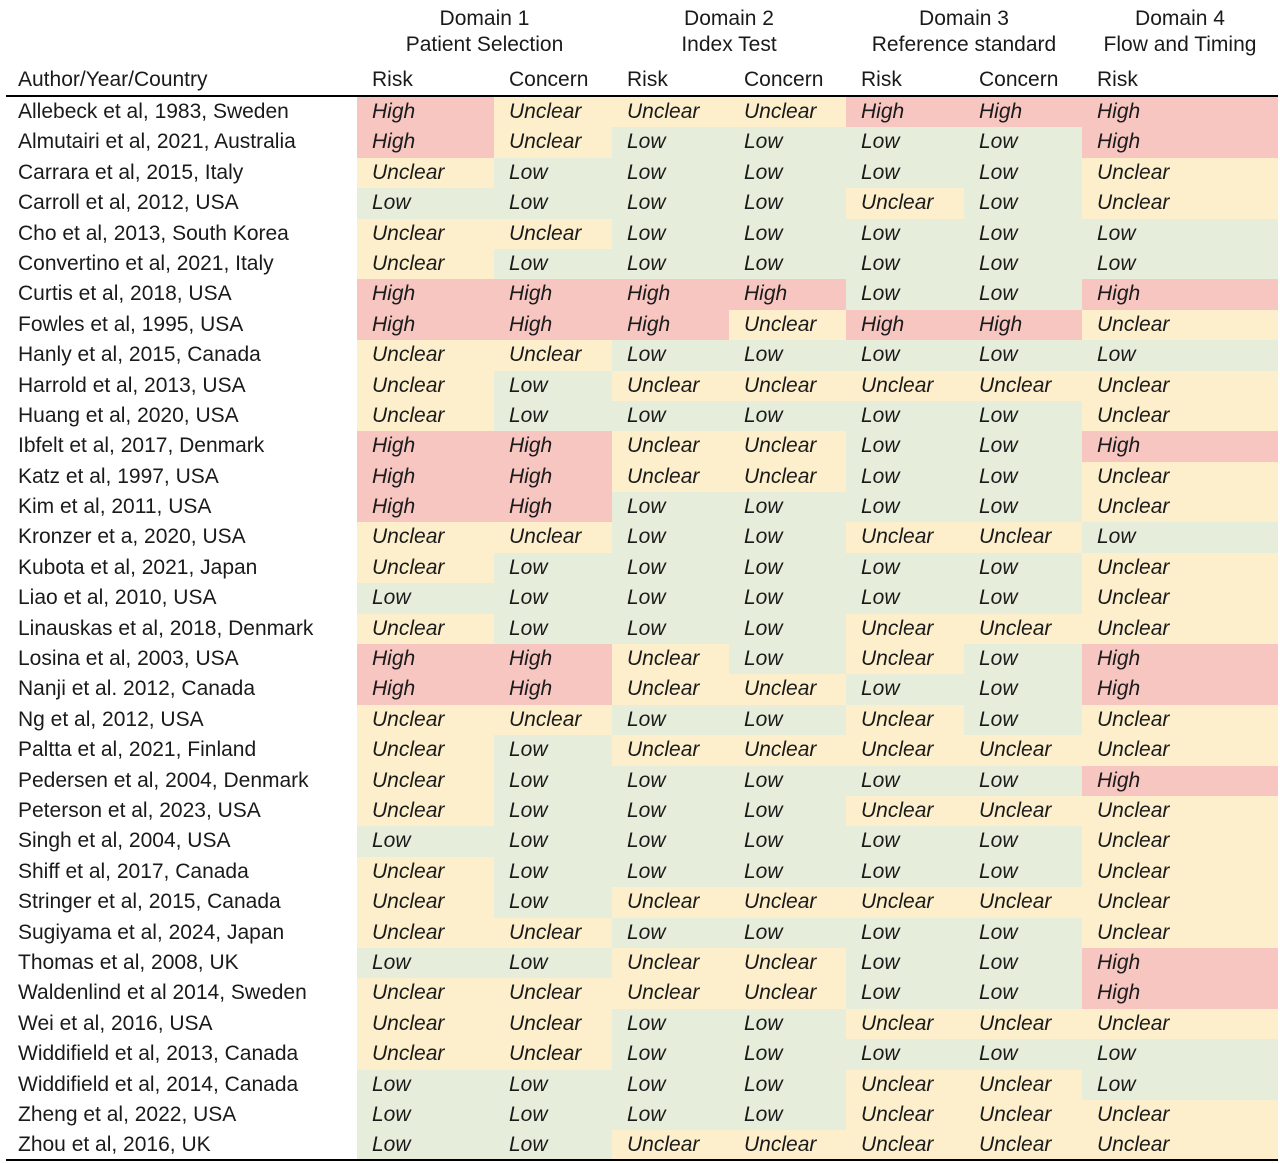 The height and width of the screenshot is (1163, 1280). What do you see at coordinates (125, 294) in the screenshot?
I see `row-author: Curtis et al, 2018, USA` at bounding box center [125, 294].